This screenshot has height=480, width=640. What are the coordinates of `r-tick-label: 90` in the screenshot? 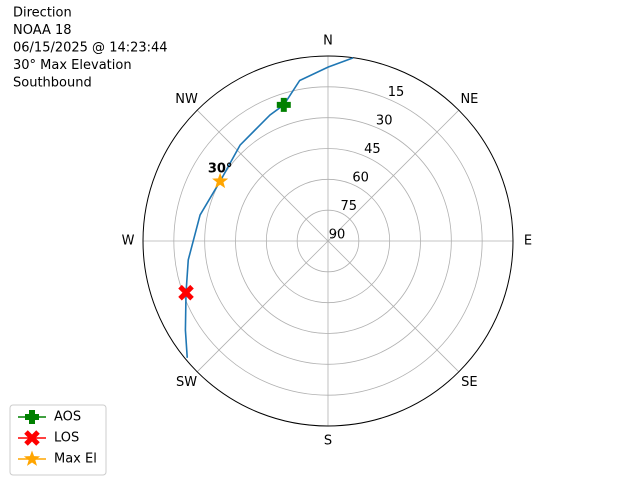 It's located at (337, 235).